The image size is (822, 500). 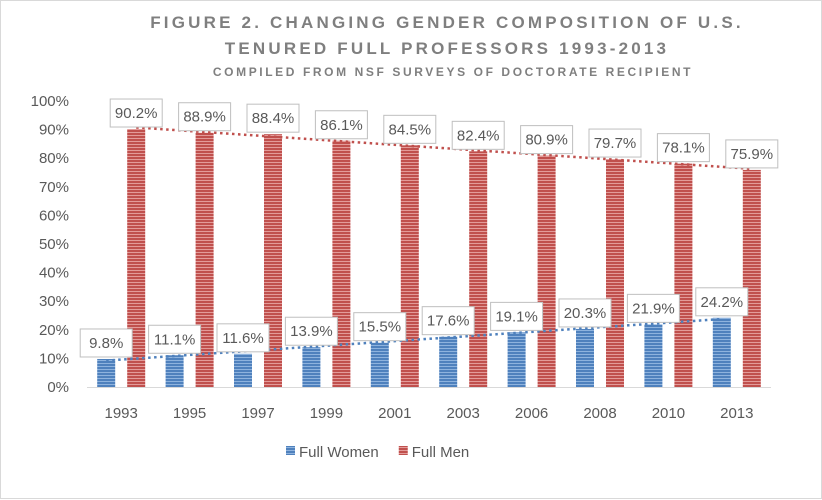 I want to click on data-label-men: 79.7%, so click(x=615, y=143).